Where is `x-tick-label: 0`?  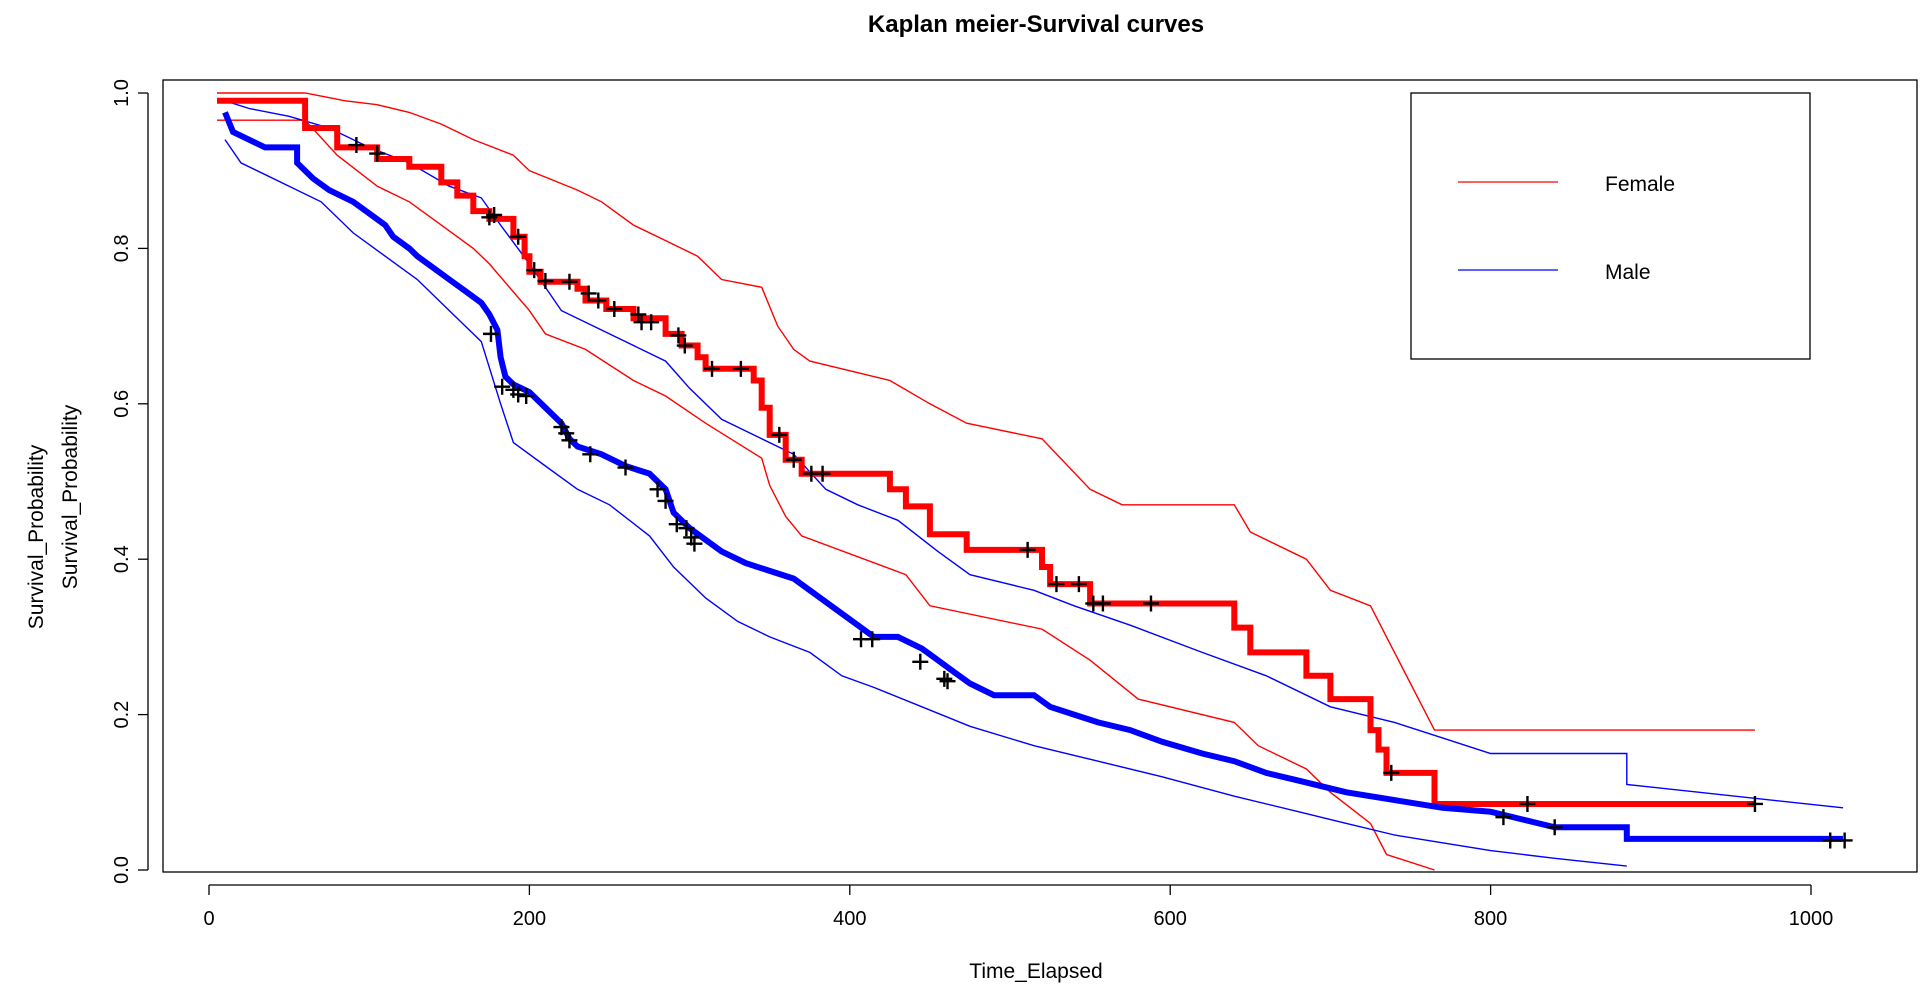 x-tick-label: 0 is located at coordinates (208, 919).